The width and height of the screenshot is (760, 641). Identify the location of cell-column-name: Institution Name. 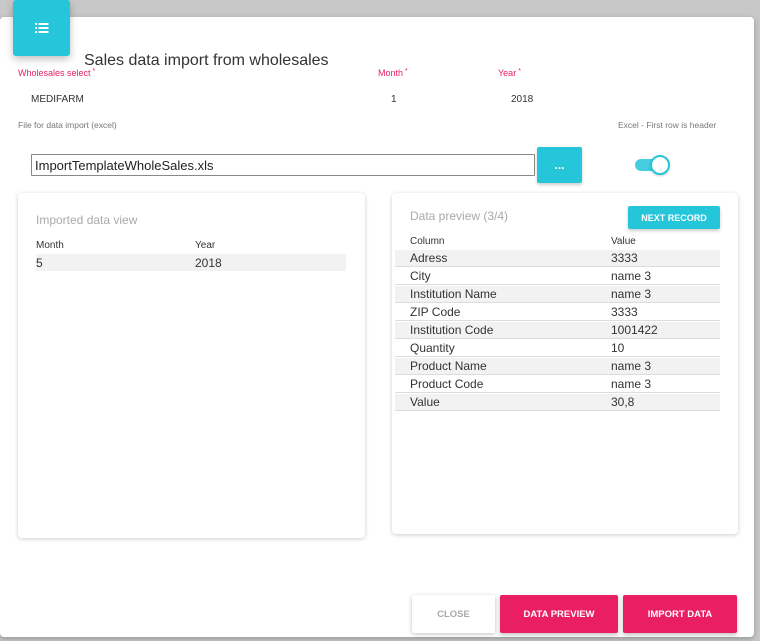
(453, 294).